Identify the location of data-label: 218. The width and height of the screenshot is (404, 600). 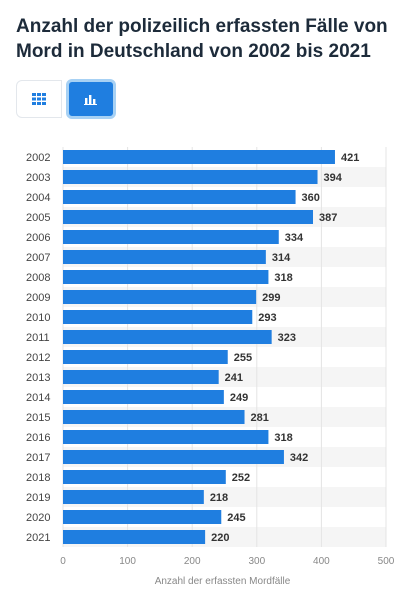
(219, 498).